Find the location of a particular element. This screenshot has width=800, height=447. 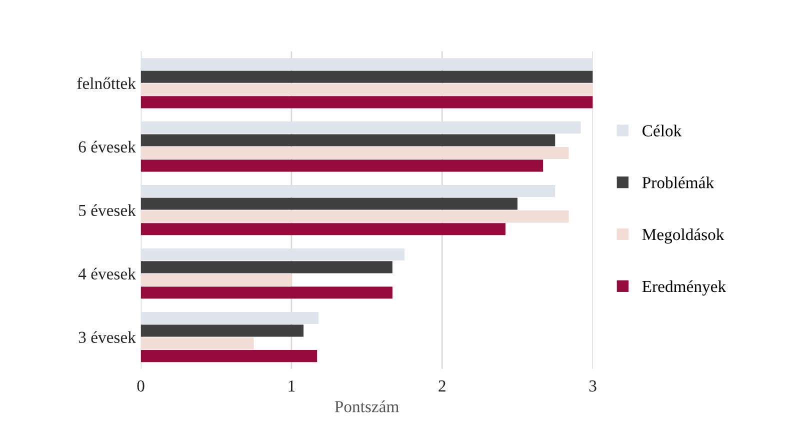

x-axis-title: Pontszám is located at coordinates (366, 406).